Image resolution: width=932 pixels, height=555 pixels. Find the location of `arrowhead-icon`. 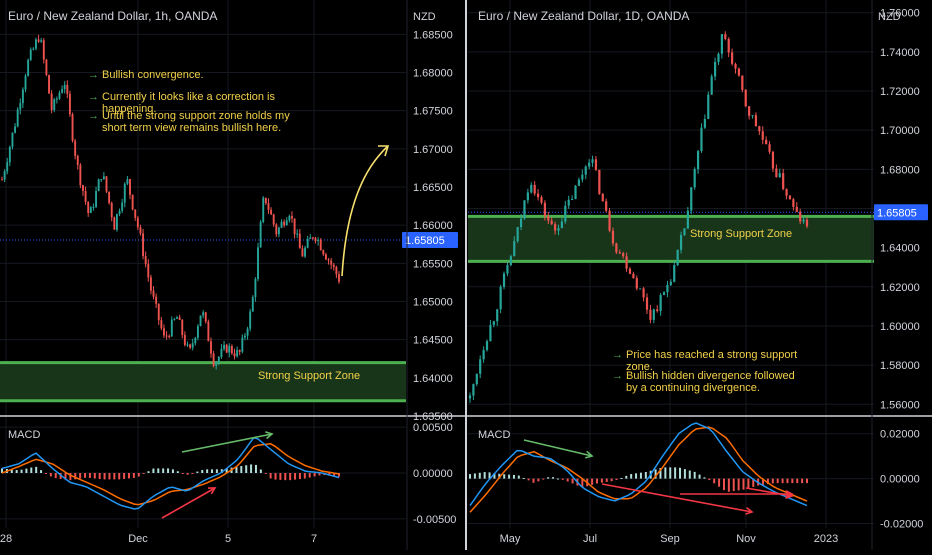

arrowhead-icon is located at coordinates (384, 151).